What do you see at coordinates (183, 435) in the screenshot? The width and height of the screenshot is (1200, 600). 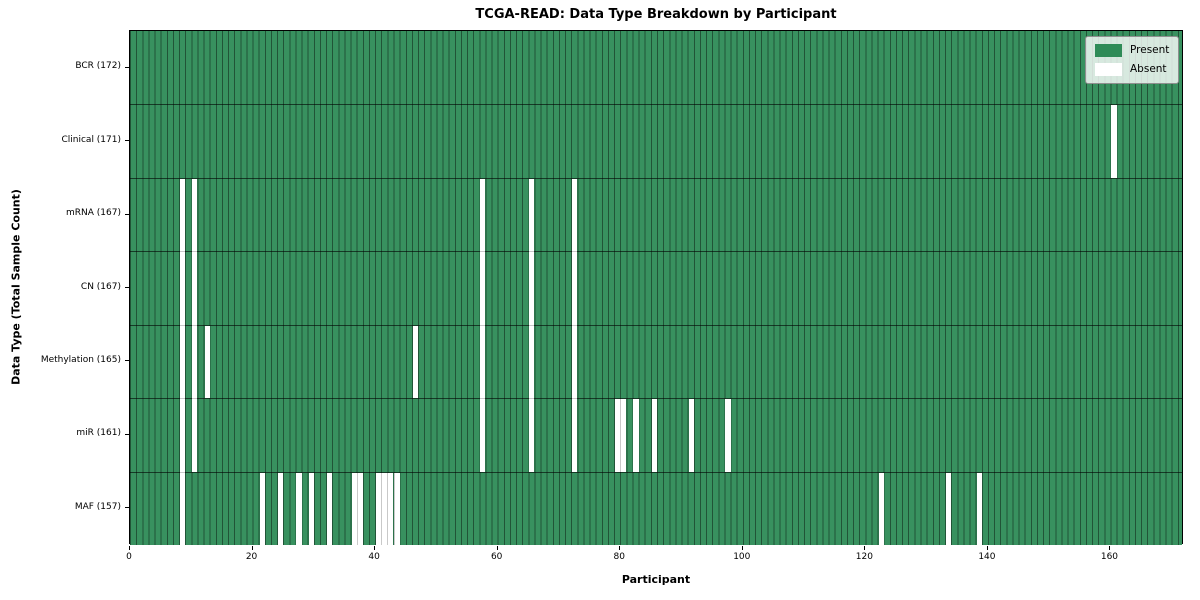 I see `absent-cell-miR-p8` at bounding box center [183, 435].